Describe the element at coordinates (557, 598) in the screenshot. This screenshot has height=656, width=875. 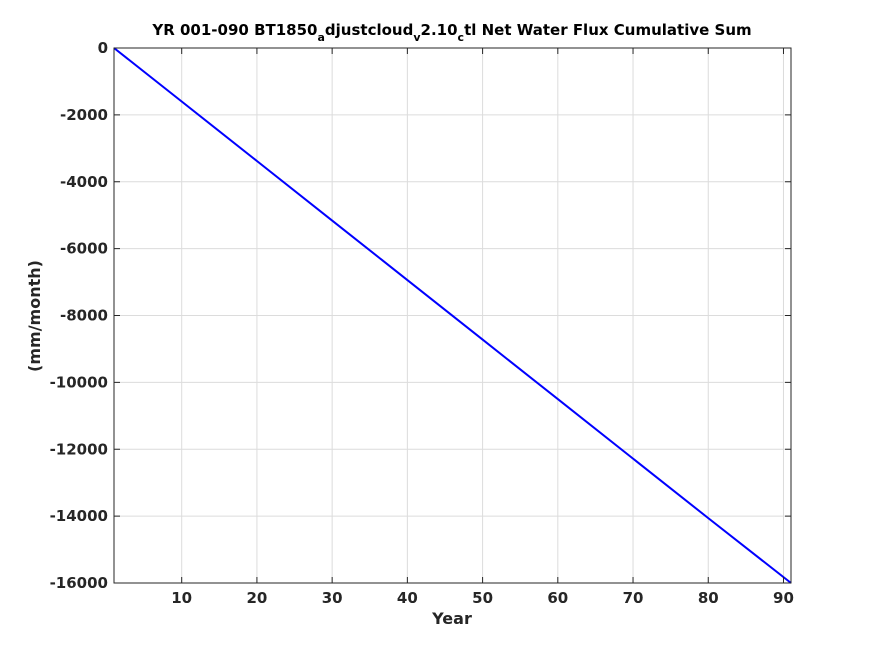
I see `x-tick-label: 60` at that location.